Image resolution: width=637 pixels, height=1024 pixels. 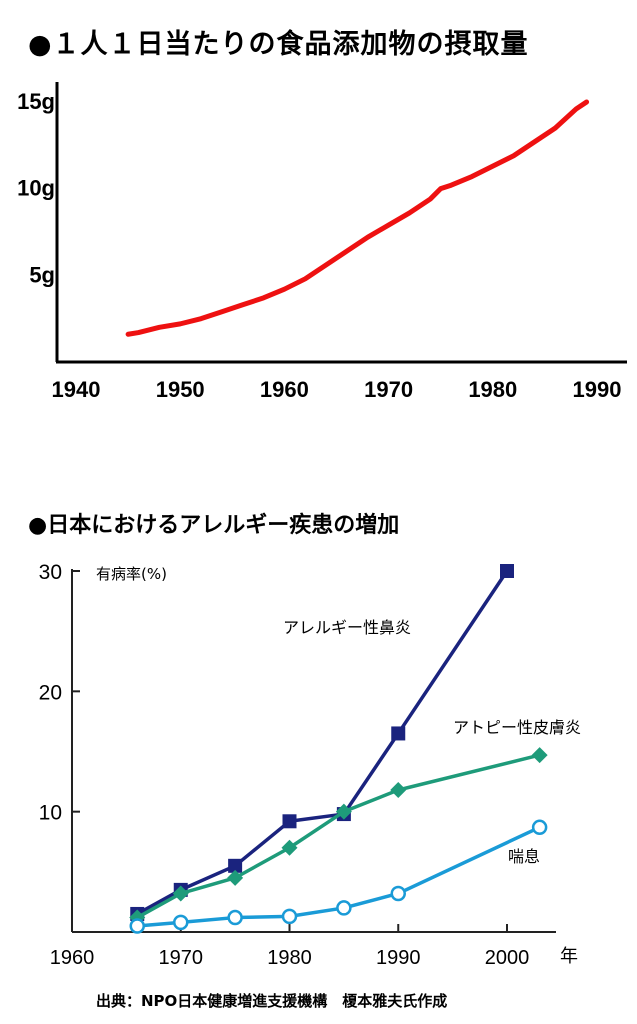 What do you see at coordinates (569, 956) in the screenshot?
I see `x-axis-label: 年` at bounding box center [569, 956].